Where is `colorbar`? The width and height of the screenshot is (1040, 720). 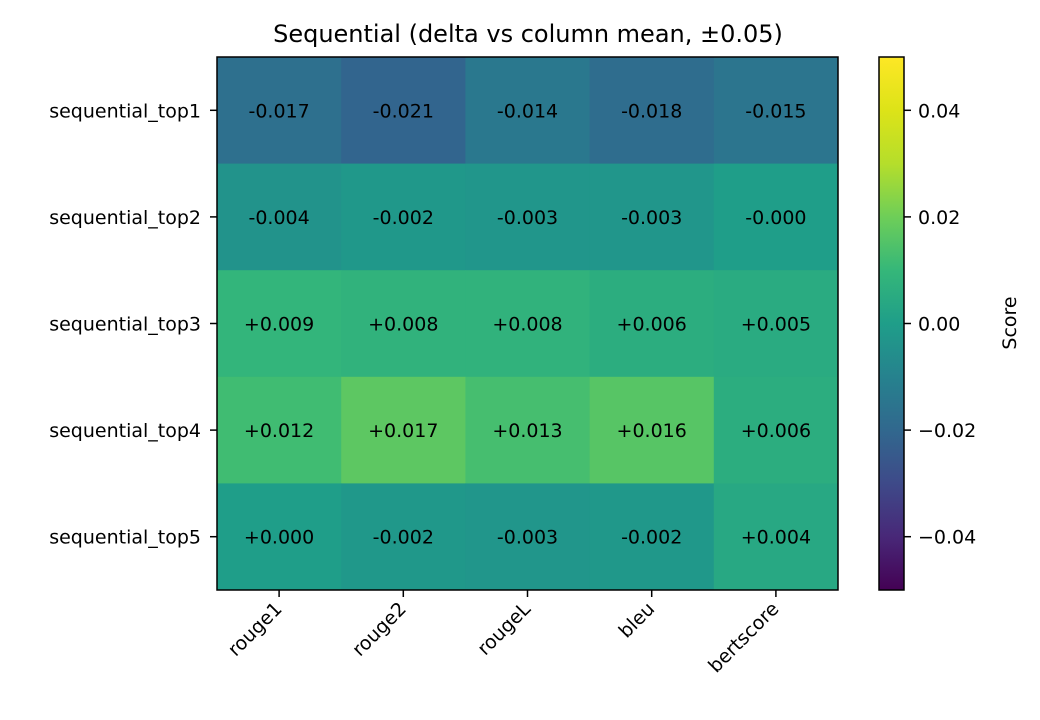
colorbar is located at coordinates (891, 323).